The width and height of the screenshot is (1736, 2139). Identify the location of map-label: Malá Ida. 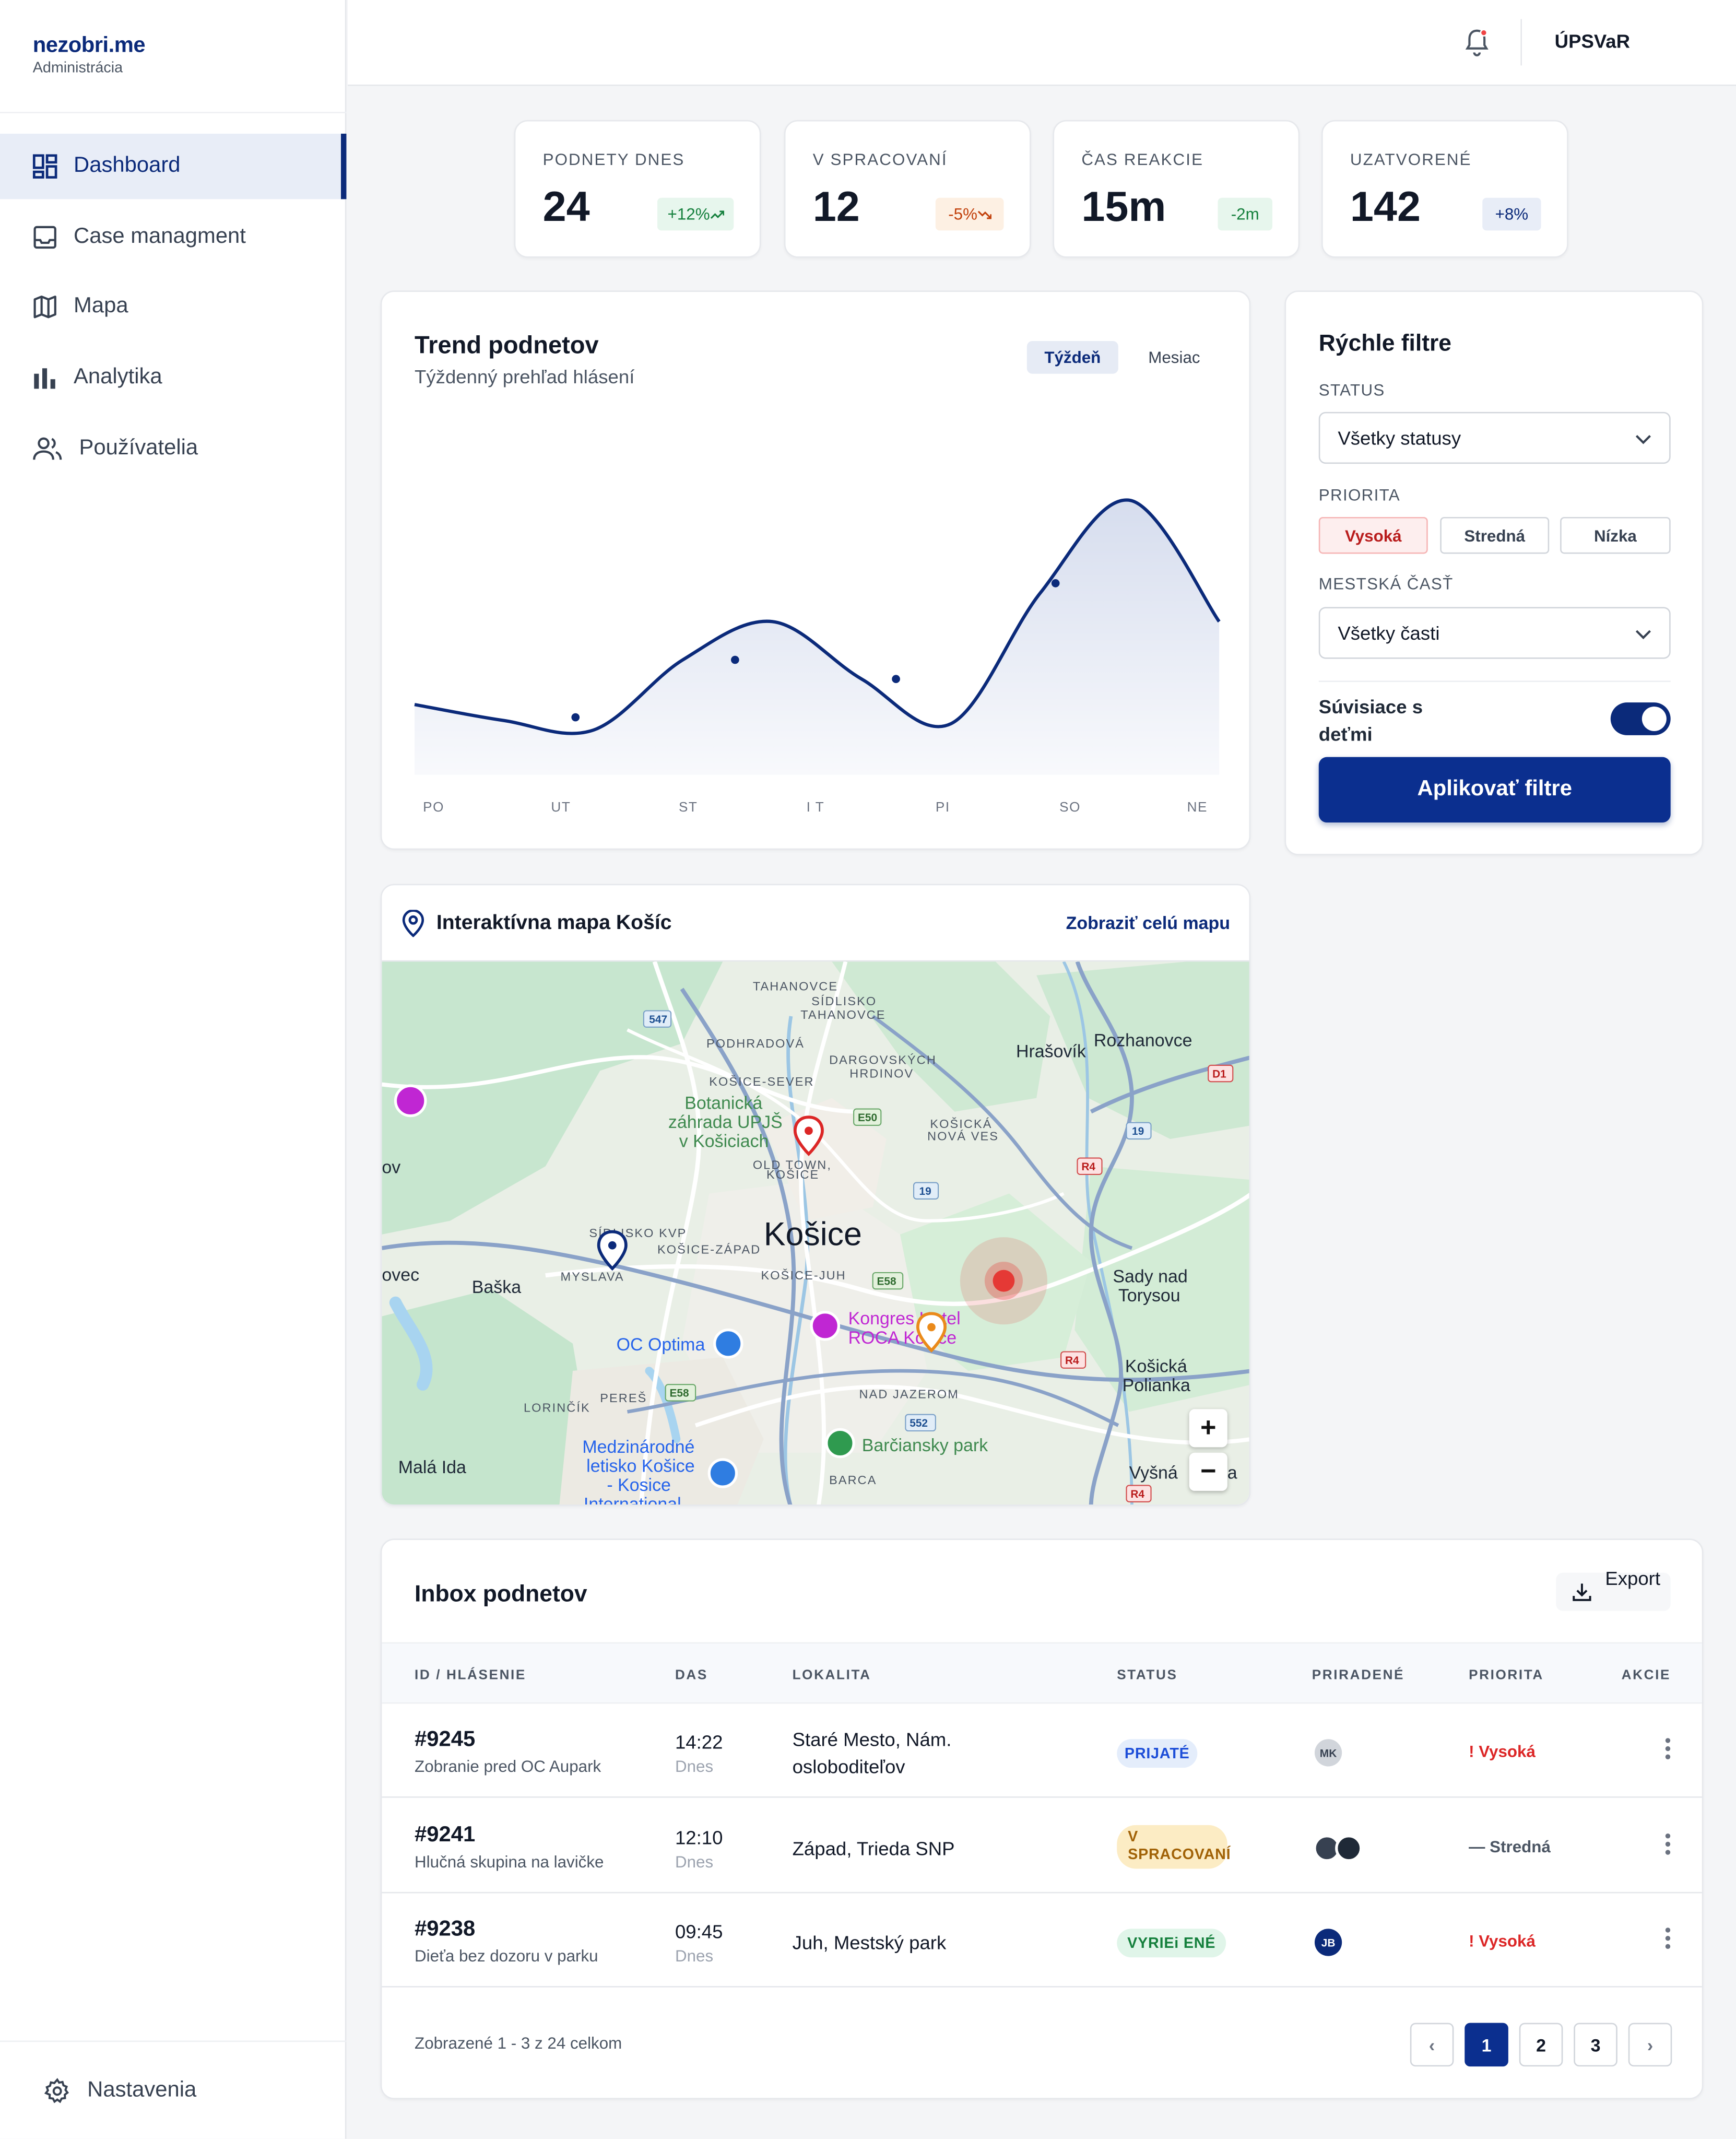
(432, 1467).